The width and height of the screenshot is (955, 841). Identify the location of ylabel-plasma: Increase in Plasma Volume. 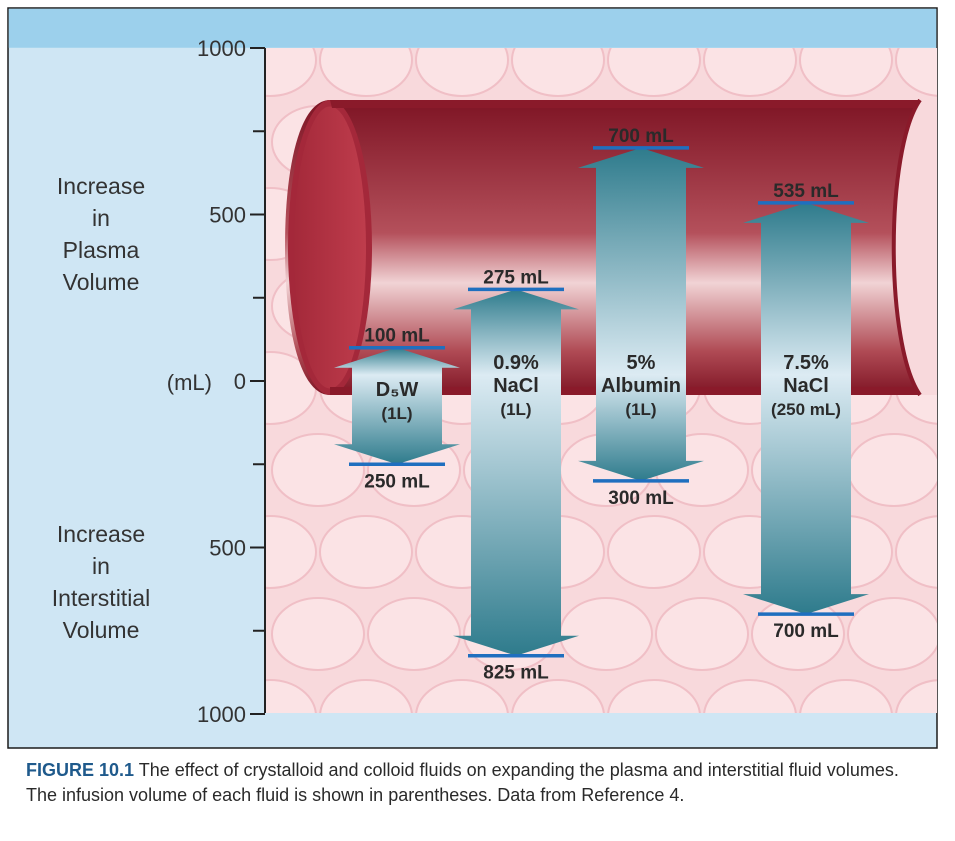
(101, 234).